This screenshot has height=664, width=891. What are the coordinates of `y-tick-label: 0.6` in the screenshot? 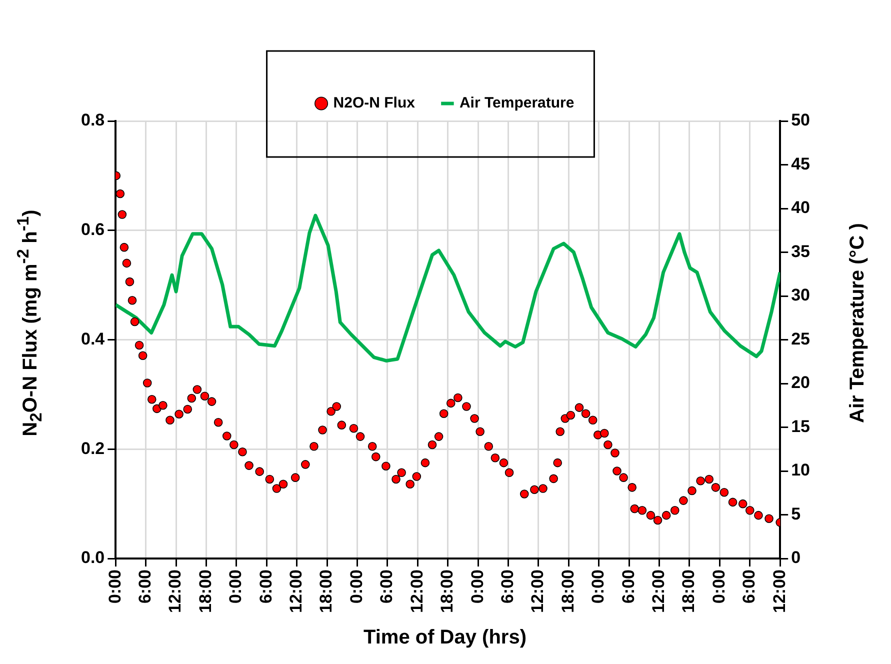 It's located at (92, 230).